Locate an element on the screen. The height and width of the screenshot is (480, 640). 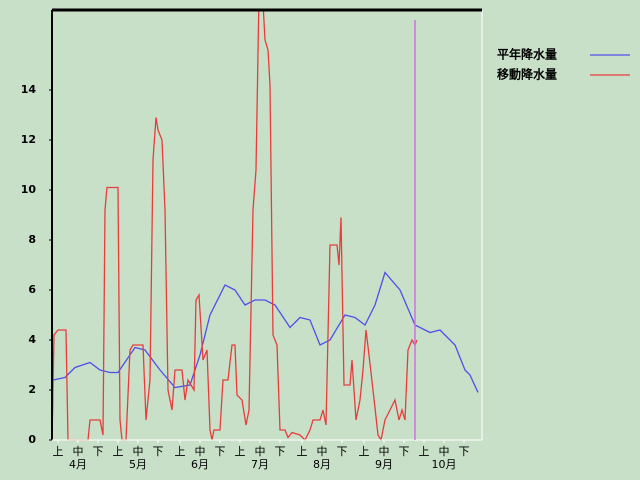
y-tick-label: 0 is located at coordinates (32, 439).